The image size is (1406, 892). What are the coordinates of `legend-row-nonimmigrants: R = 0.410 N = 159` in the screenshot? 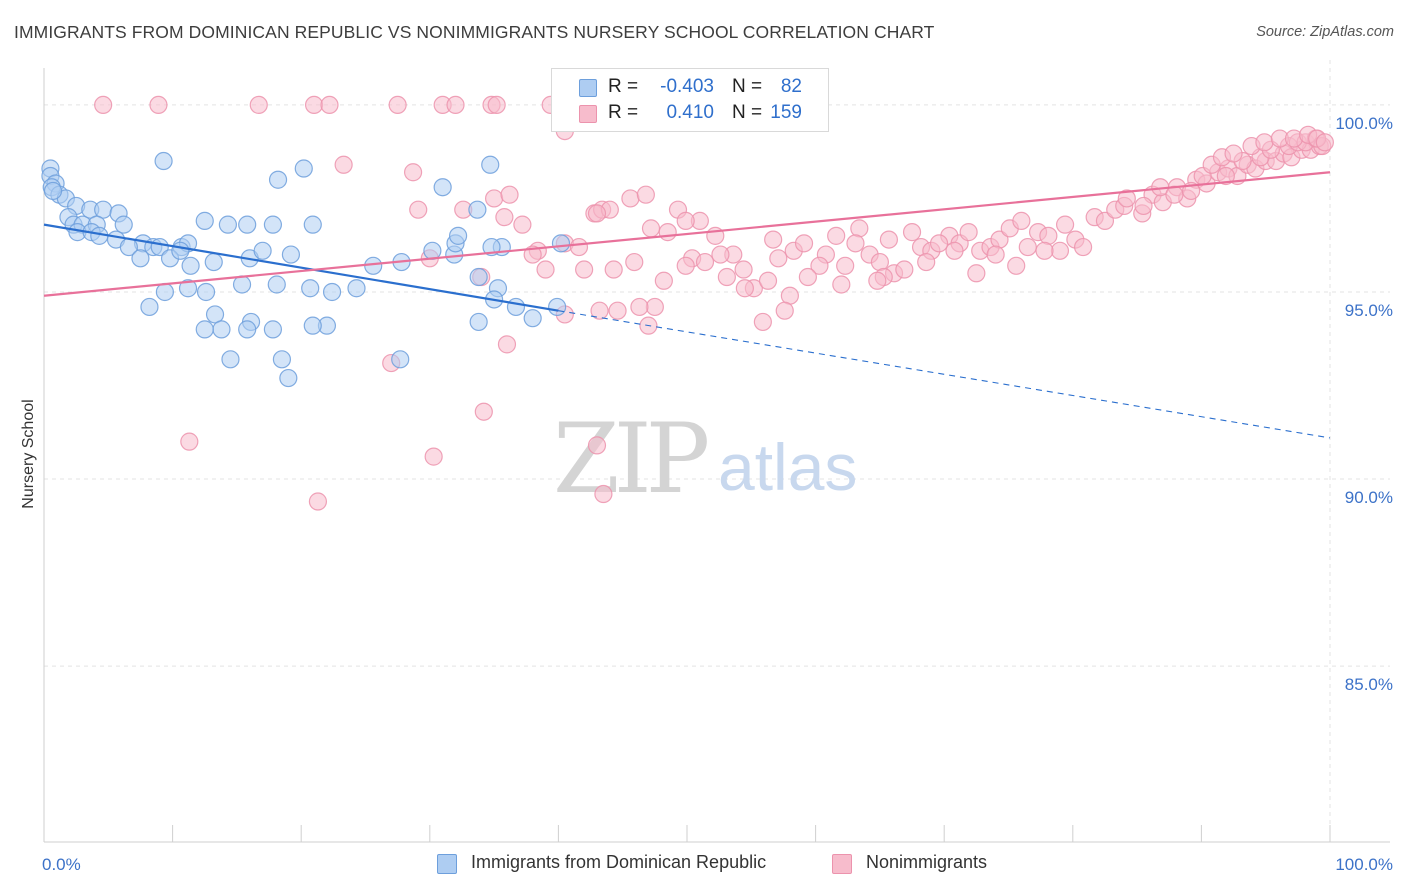 It's located at (690, 114).